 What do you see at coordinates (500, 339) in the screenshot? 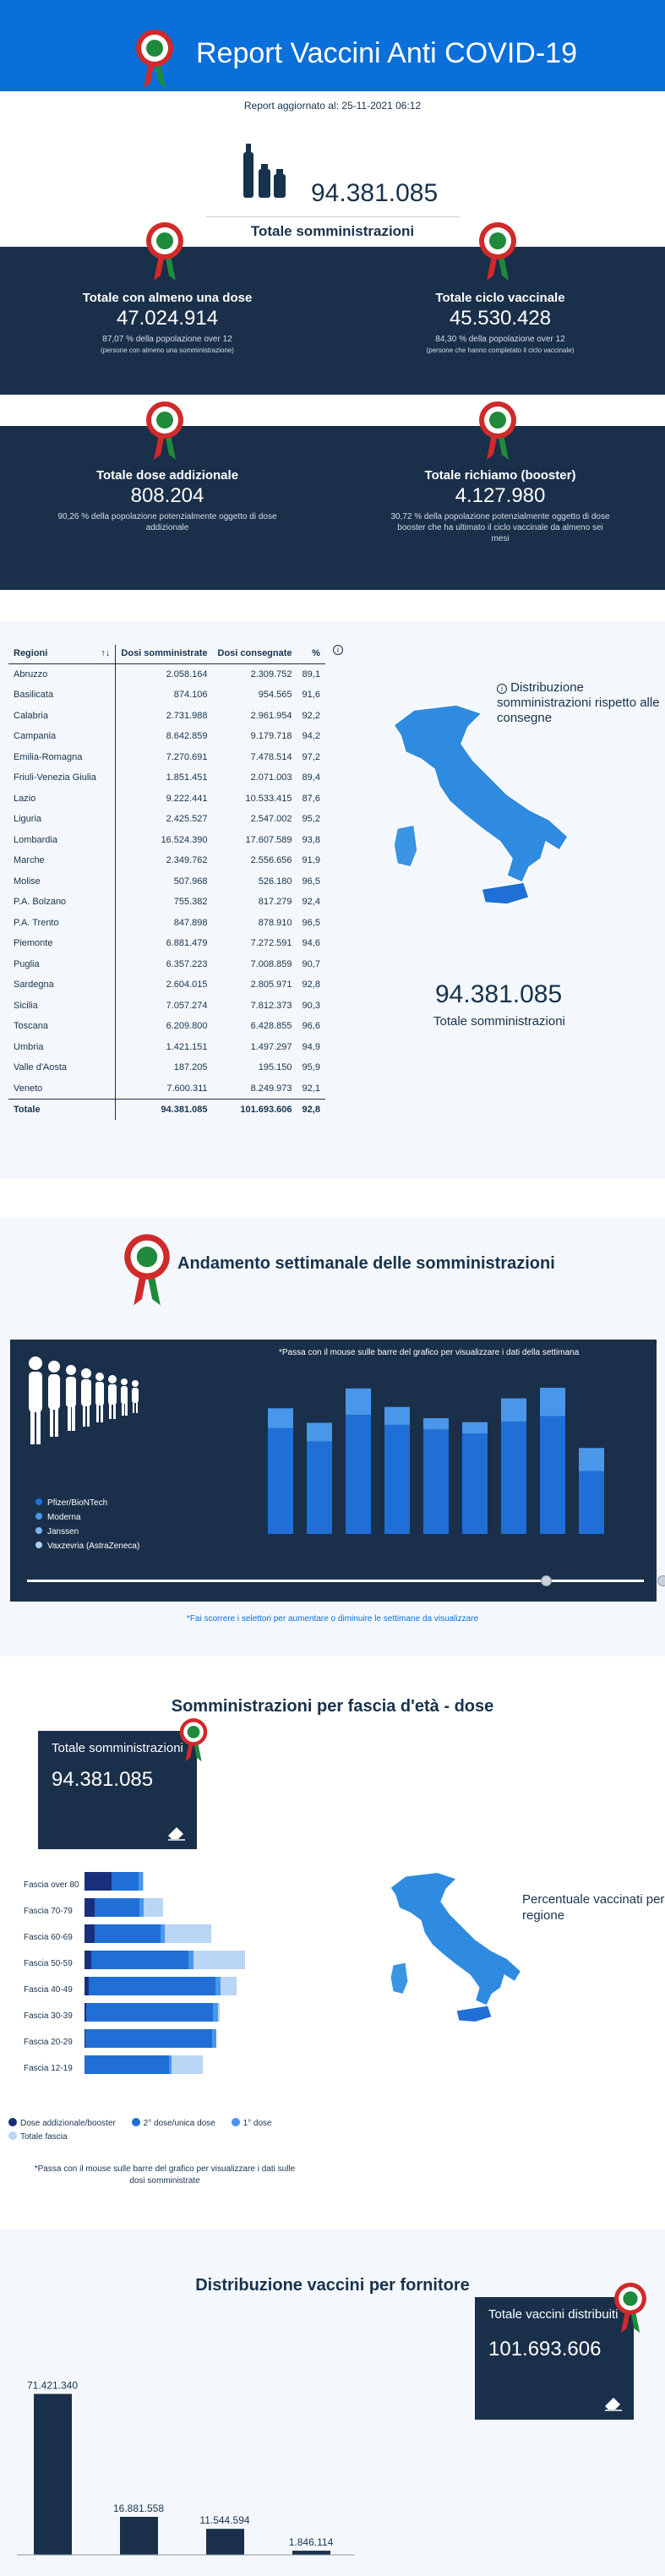
I see `kpi-percent: 84,30 % della popolazione over 12` at bounding box center [500, 339].